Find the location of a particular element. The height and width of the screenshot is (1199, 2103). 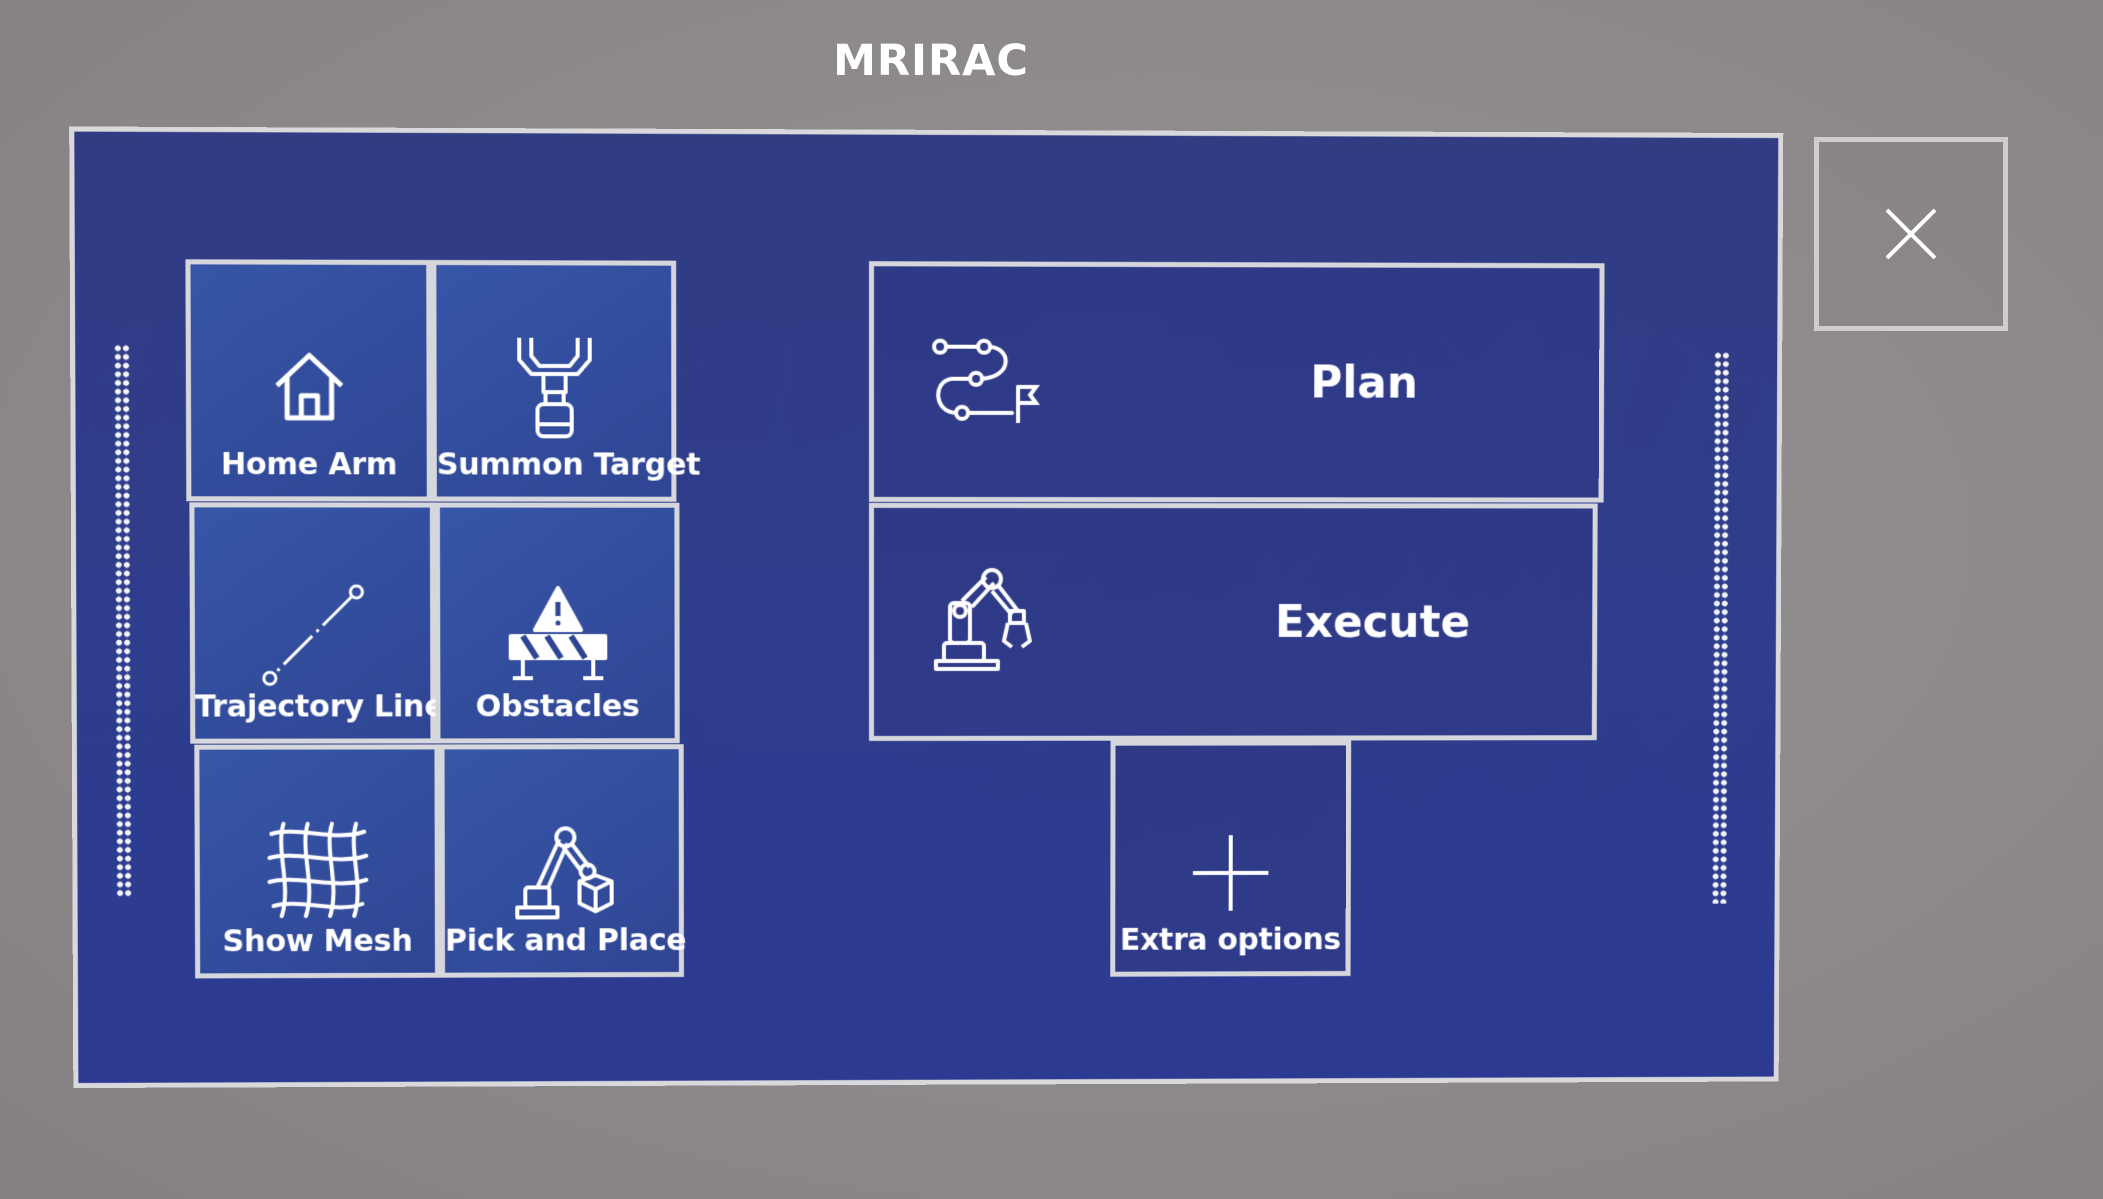

extra-options-label: Extra options is located at coordinates (1230, 940).